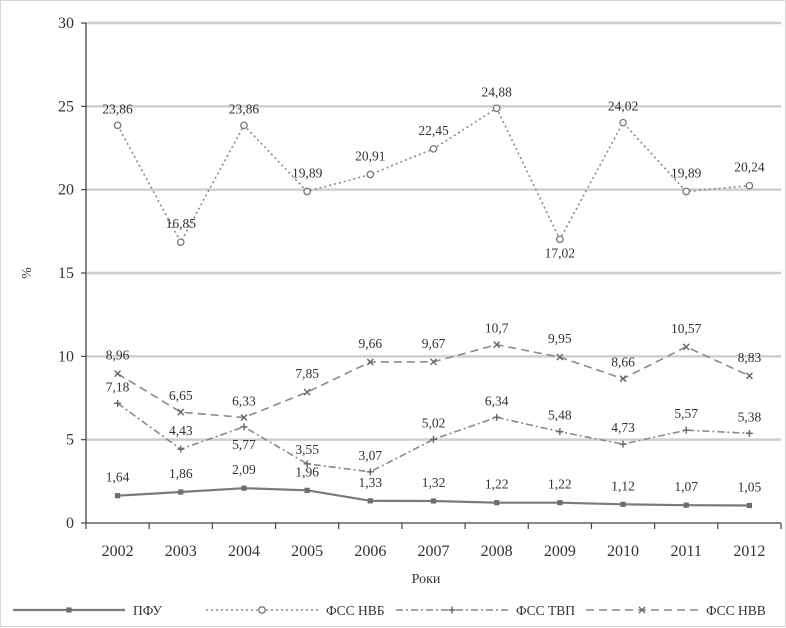 This screenshot has height=628, width=786. Describe the element at coordinates (434, 422) in the screenshot. I see `series-3-data-label: 5,02` at that location.